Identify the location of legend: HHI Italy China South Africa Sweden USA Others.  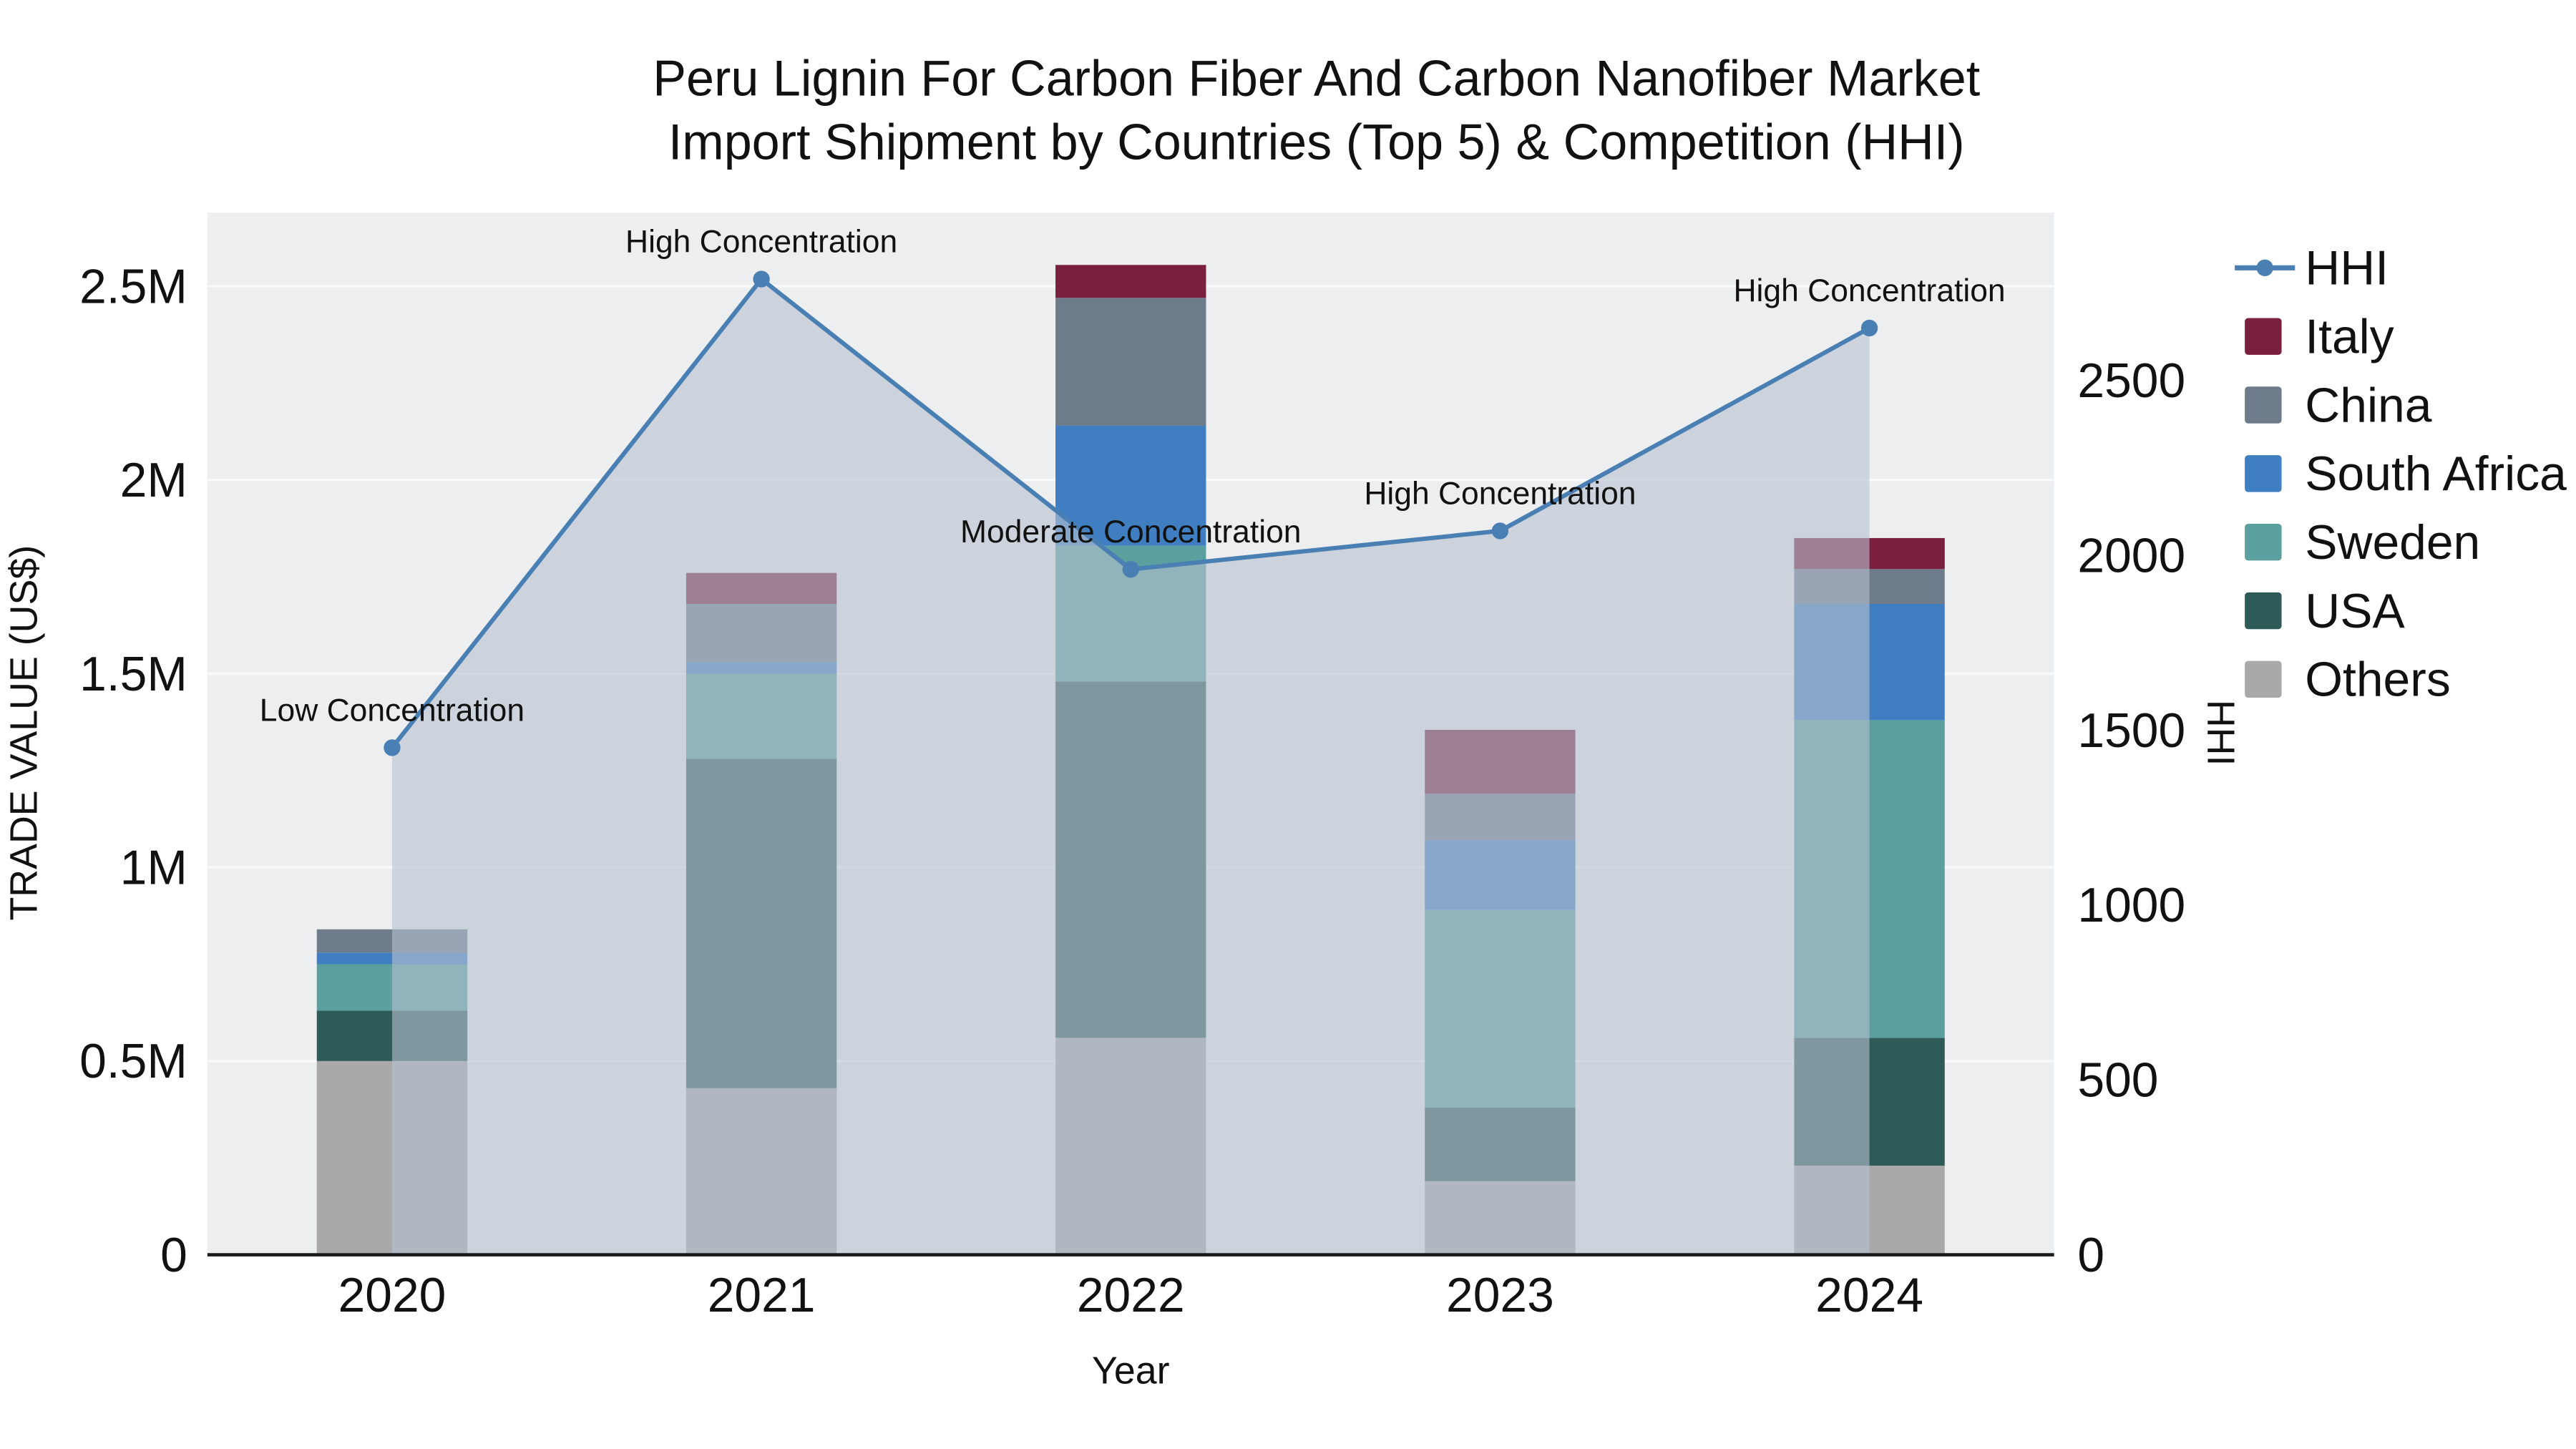
(2401, 474).